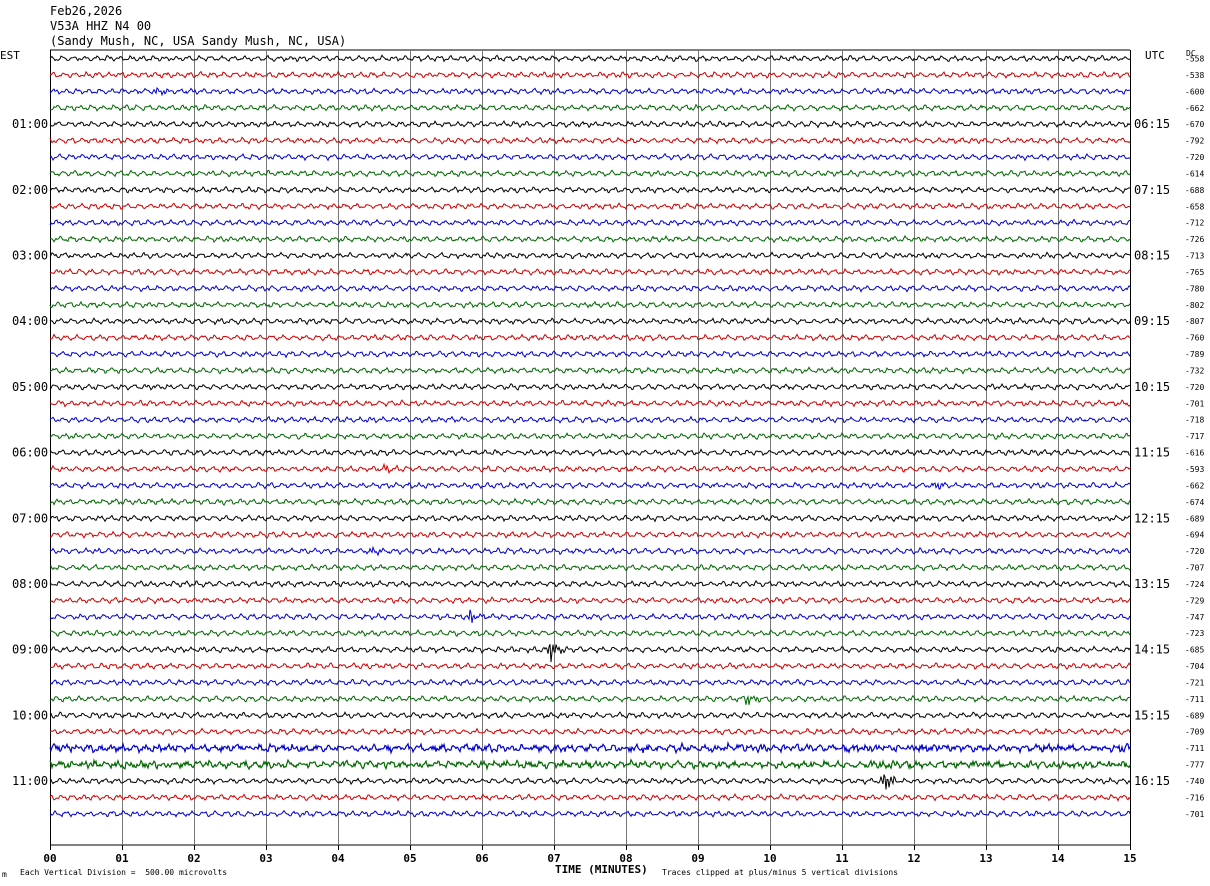  Describe the element at coordinates (1152, 124) in the screenshot. I see `right-hour-label: 06:15` at that location.